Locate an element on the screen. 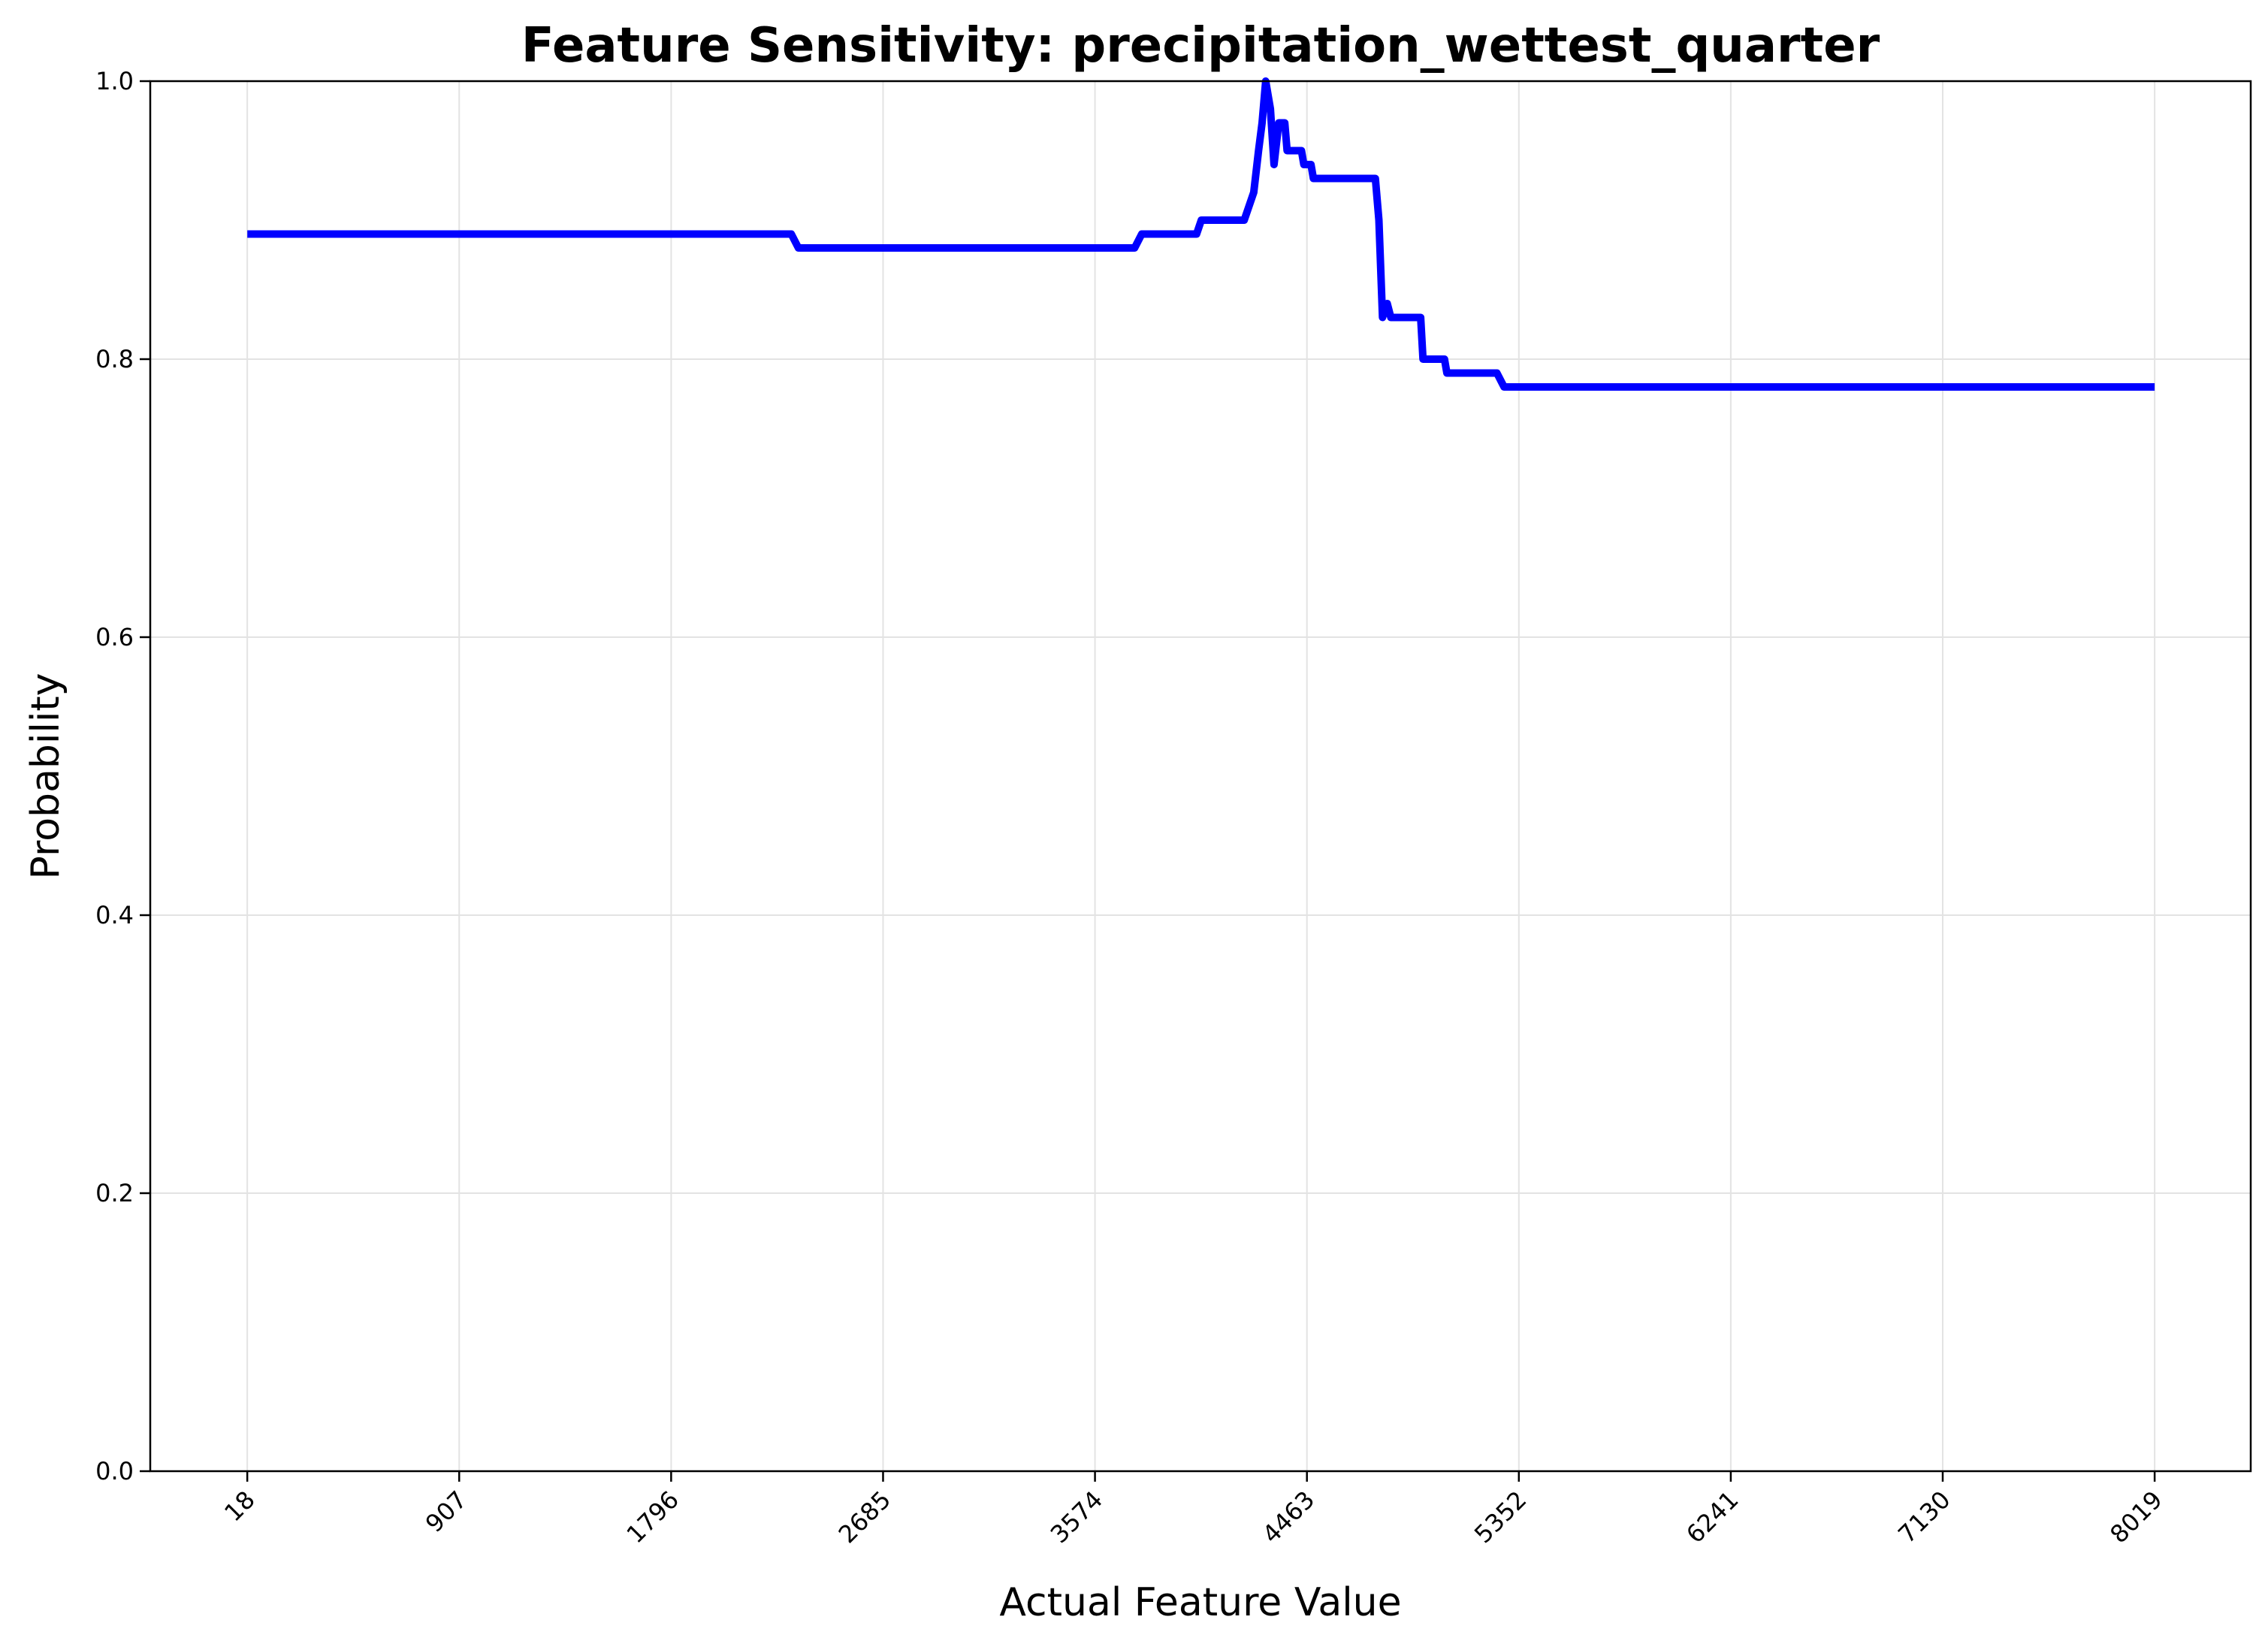 Image resolution: width=2268 pixels, height=1647 pixels. y-tick-label: 1.0 is located at coordinates (115, 81).